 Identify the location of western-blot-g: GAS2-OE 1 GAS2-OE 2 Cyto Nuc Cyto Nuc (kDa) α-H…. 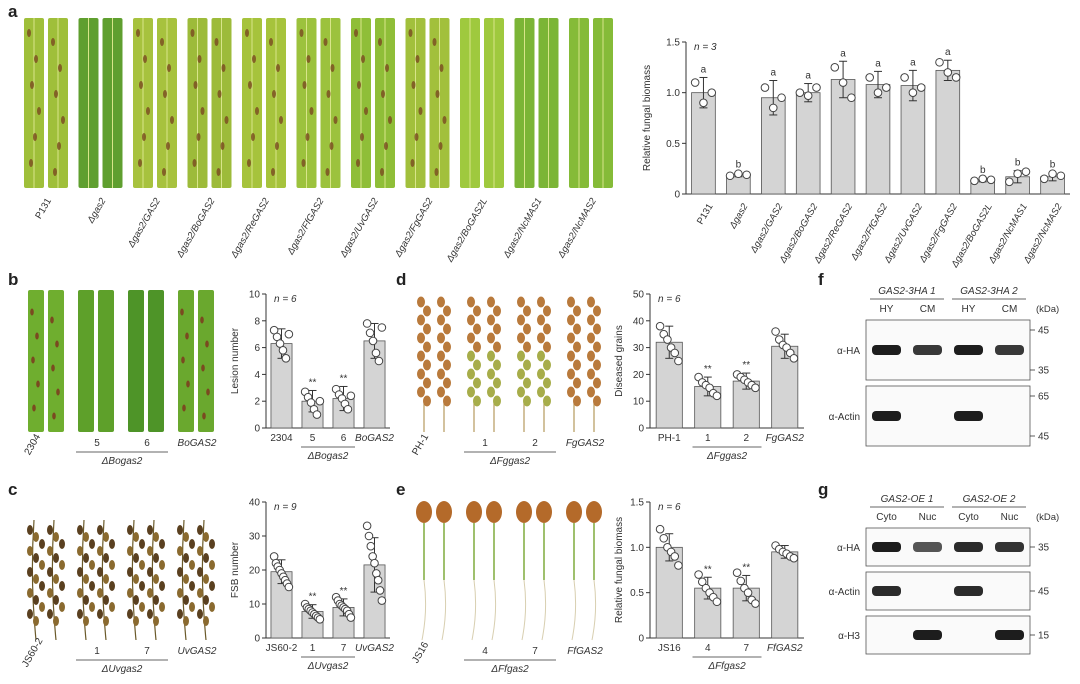
(944, 574).